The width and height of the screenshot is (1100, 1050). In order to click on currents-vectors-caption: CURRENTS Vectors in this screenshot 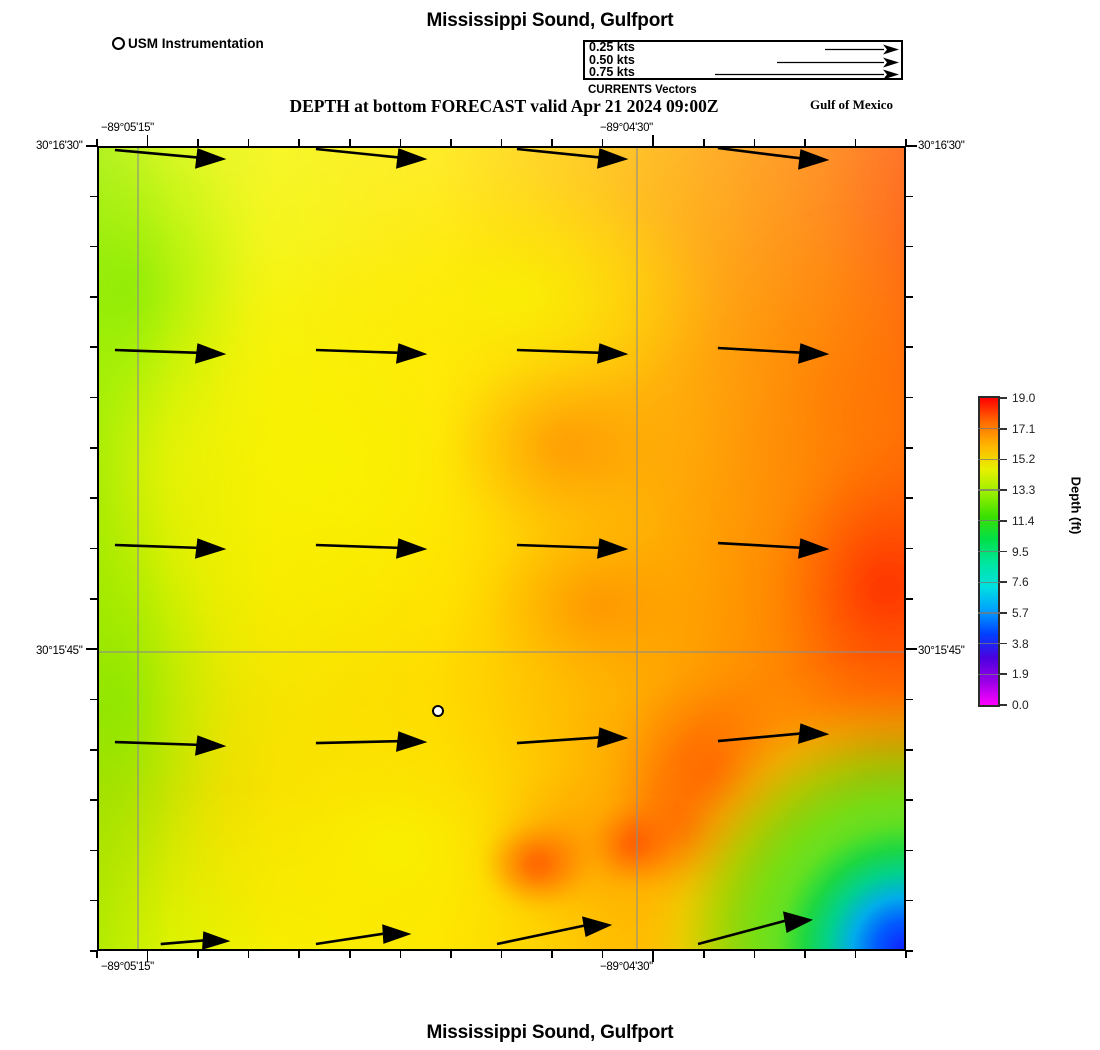, I will do `click(642, 90)`.